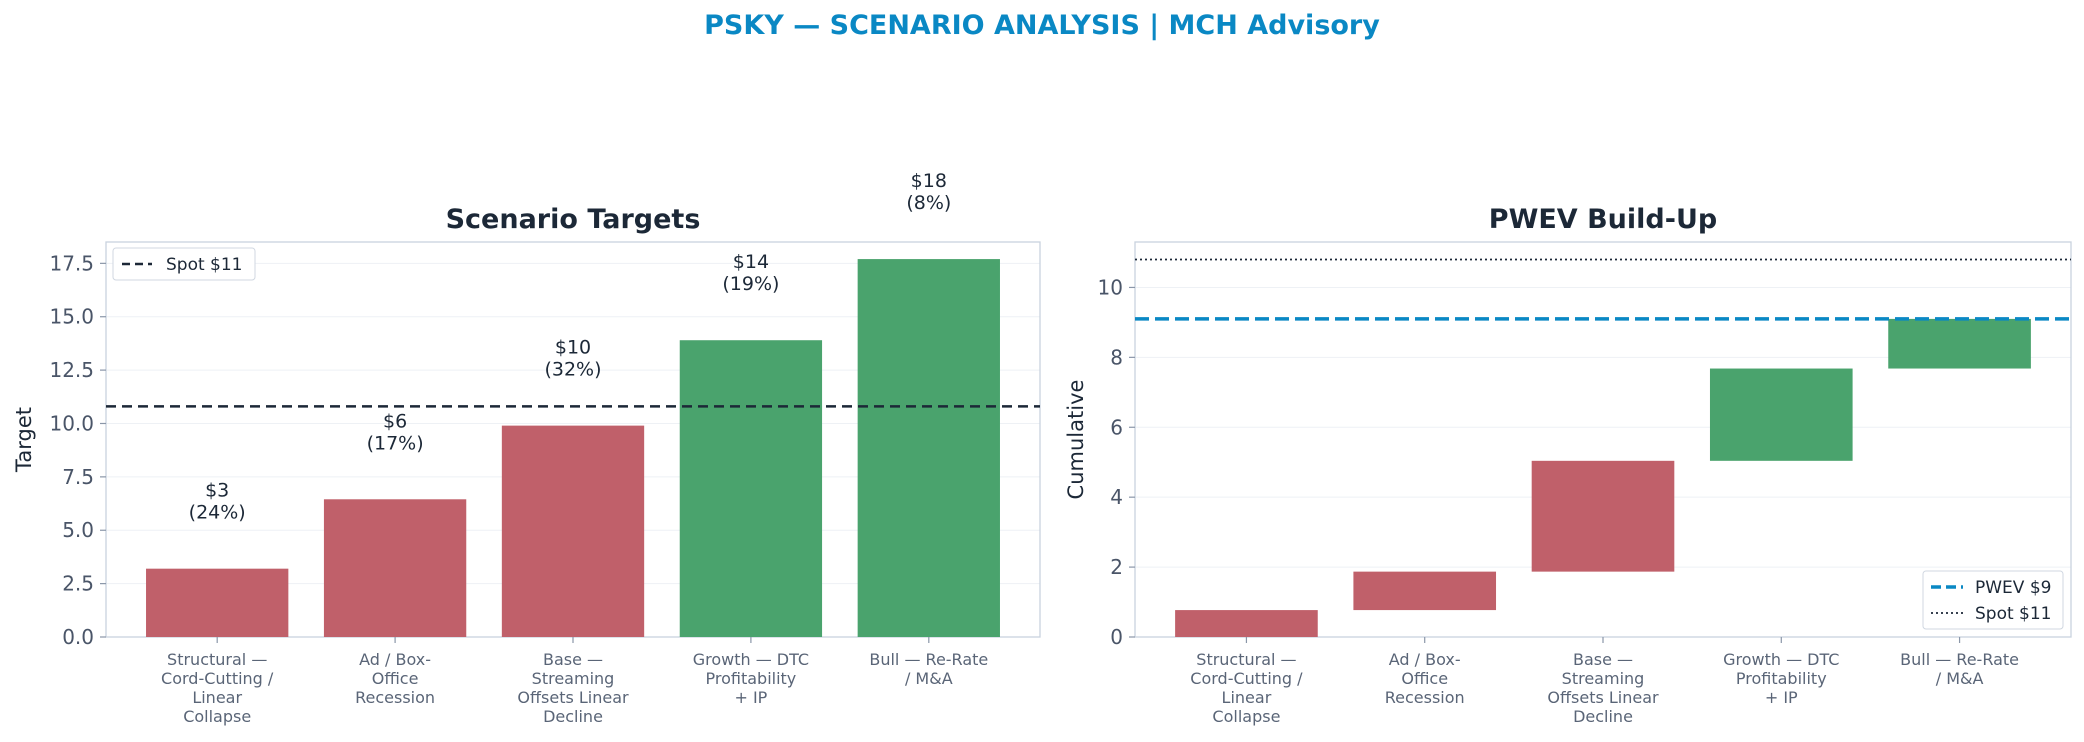 The width and height of the screenshot is (2084, 742). Describe the element at coordinates (78, 477) in the screenshot. I see `y-tick-label: 7.5` at that location.